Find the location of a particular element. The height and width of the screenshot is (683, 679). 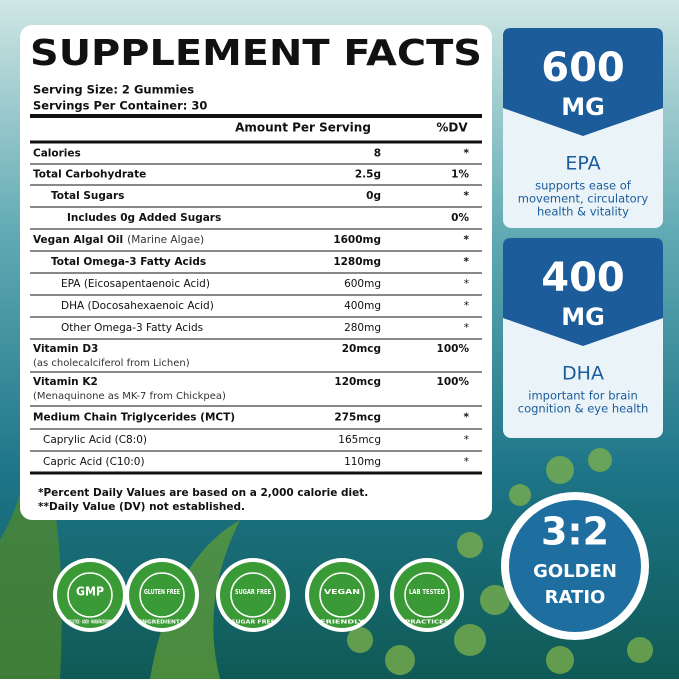

ratio-label: GOLDEN is located at coordinates (575, 571).